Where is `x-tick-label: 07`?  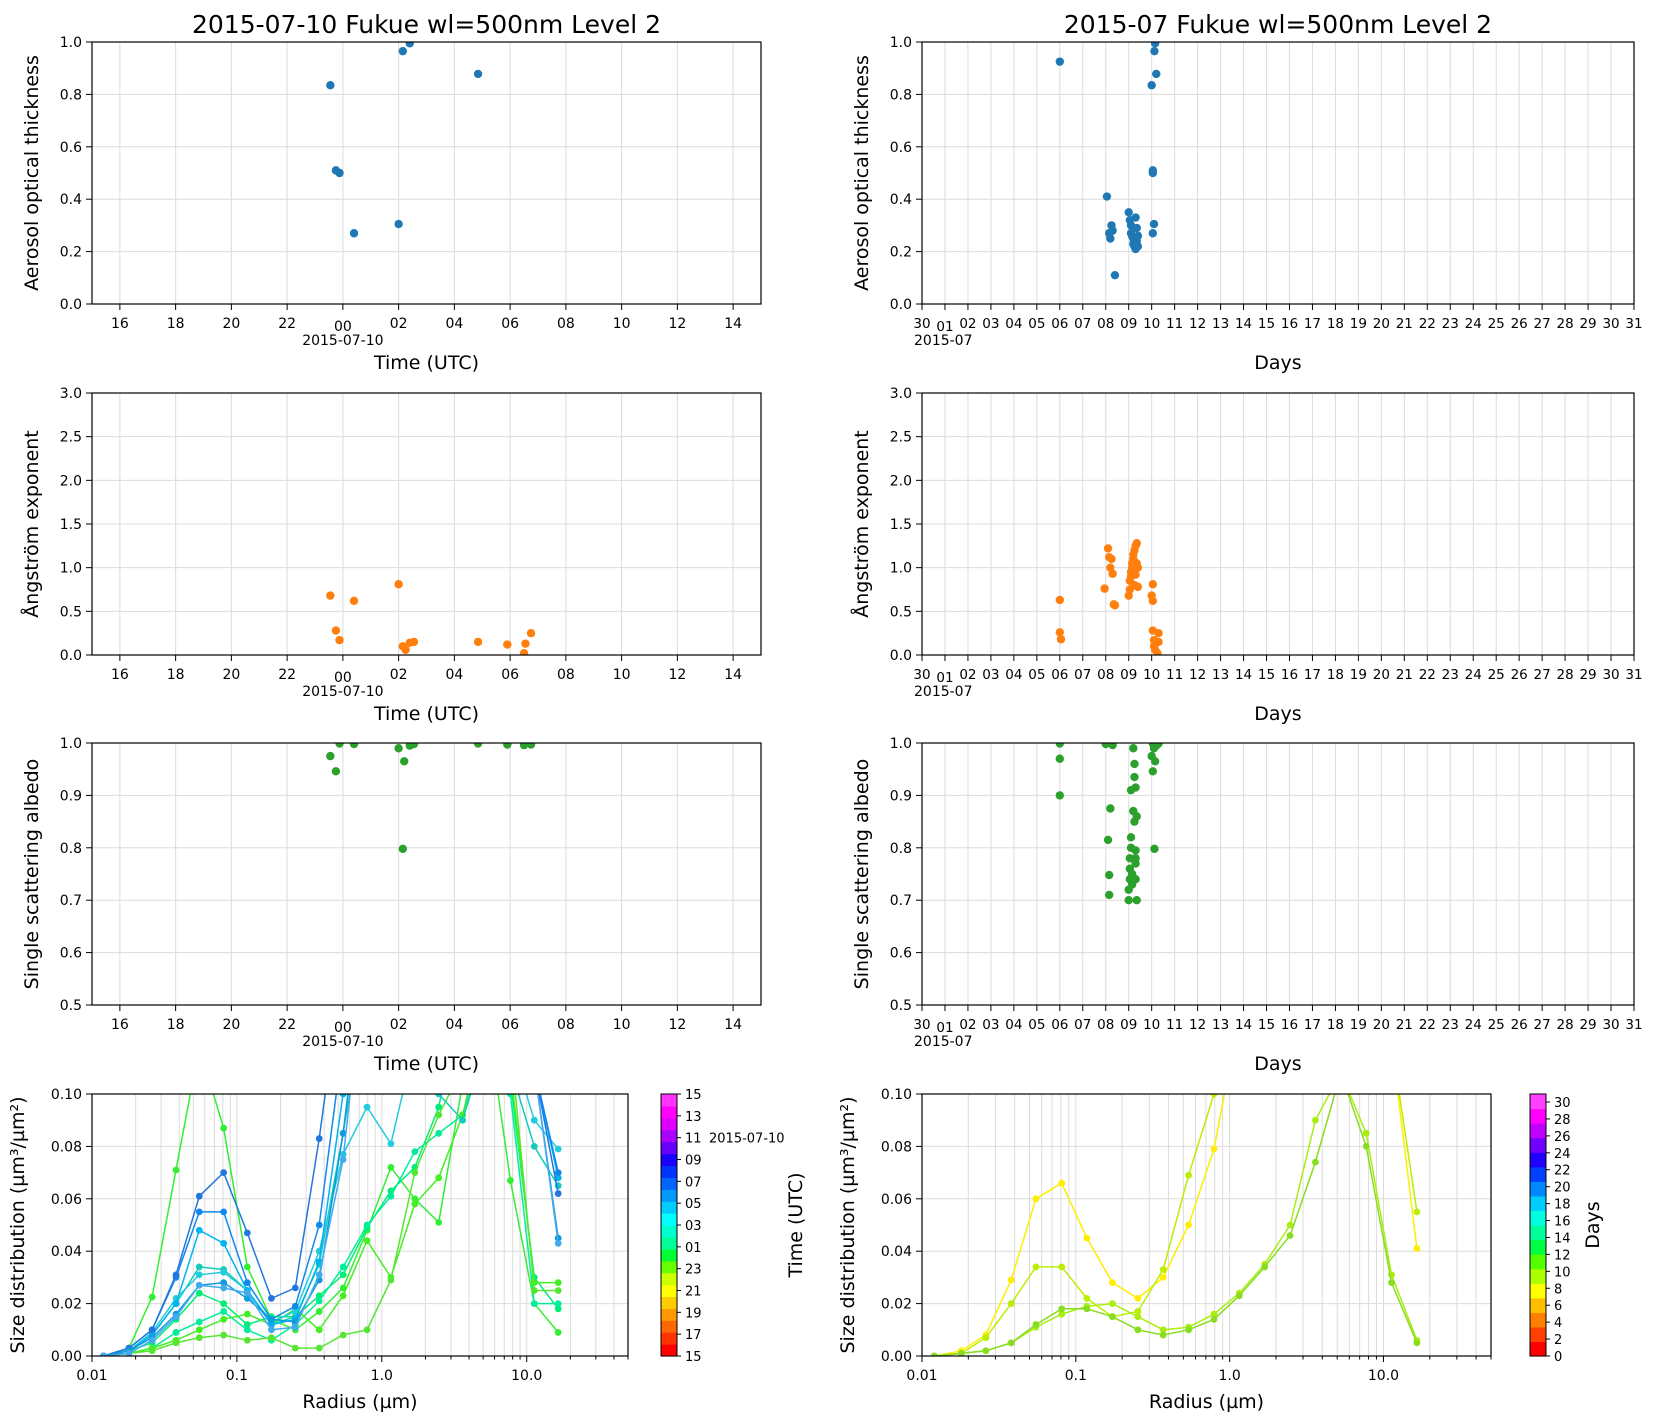 x-tick-label: 07 is located at coordinates (1082, 324).